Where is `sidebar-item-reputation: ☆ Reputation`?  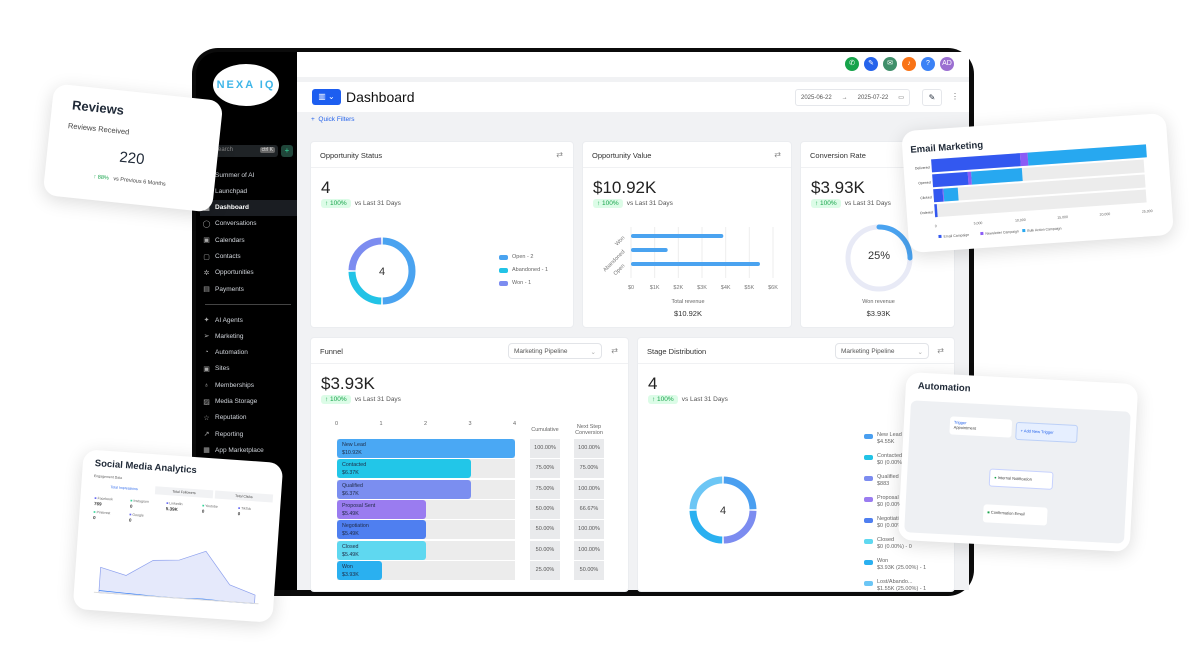
sidebar-item-reputation: ☆ Reputation is located at coordinates (225, 418).